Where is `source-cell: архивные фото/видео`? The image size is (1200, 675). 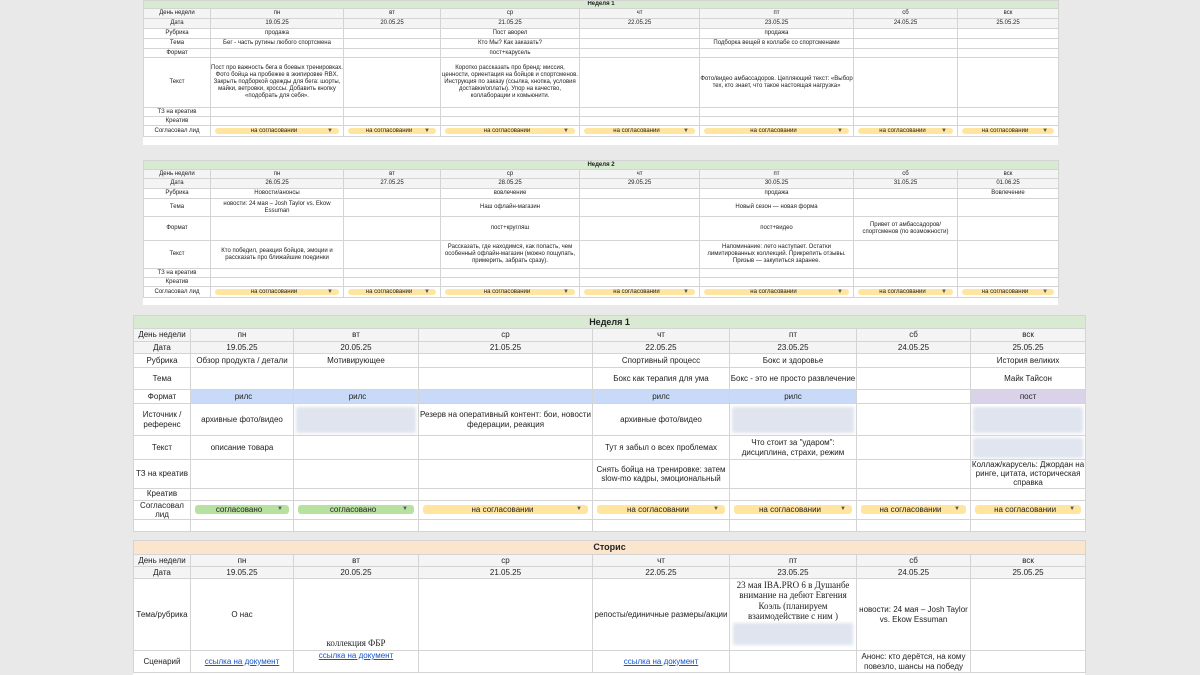 source-cell: архивные фото/видео is located at coordinates (661, 419).